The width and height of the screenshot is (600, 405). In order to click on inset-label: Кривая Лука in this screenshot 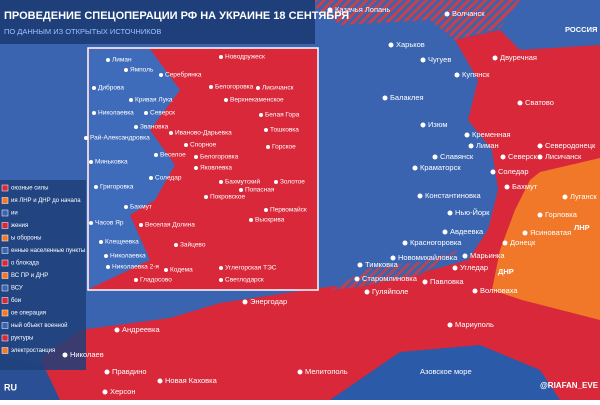, I will do `click(154, 100)`.